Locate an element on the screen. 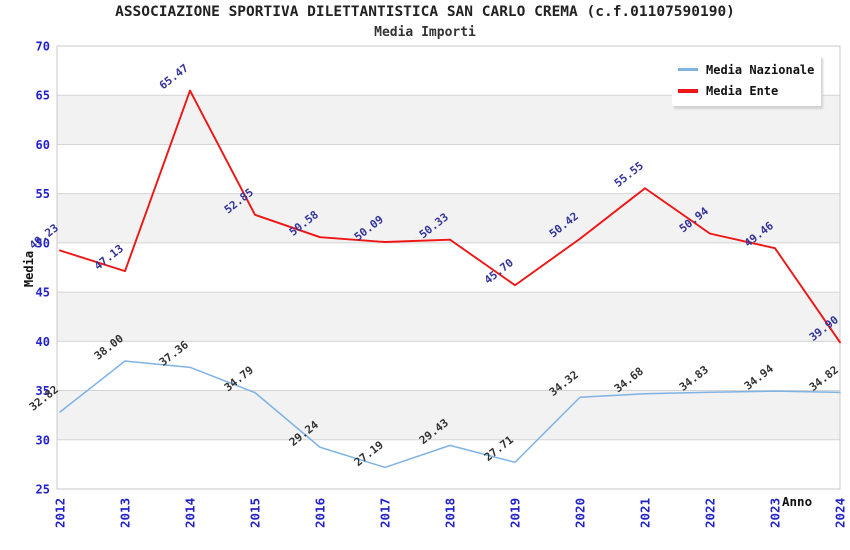  y-tick-label: 30 is located at coordinates (43, 440).